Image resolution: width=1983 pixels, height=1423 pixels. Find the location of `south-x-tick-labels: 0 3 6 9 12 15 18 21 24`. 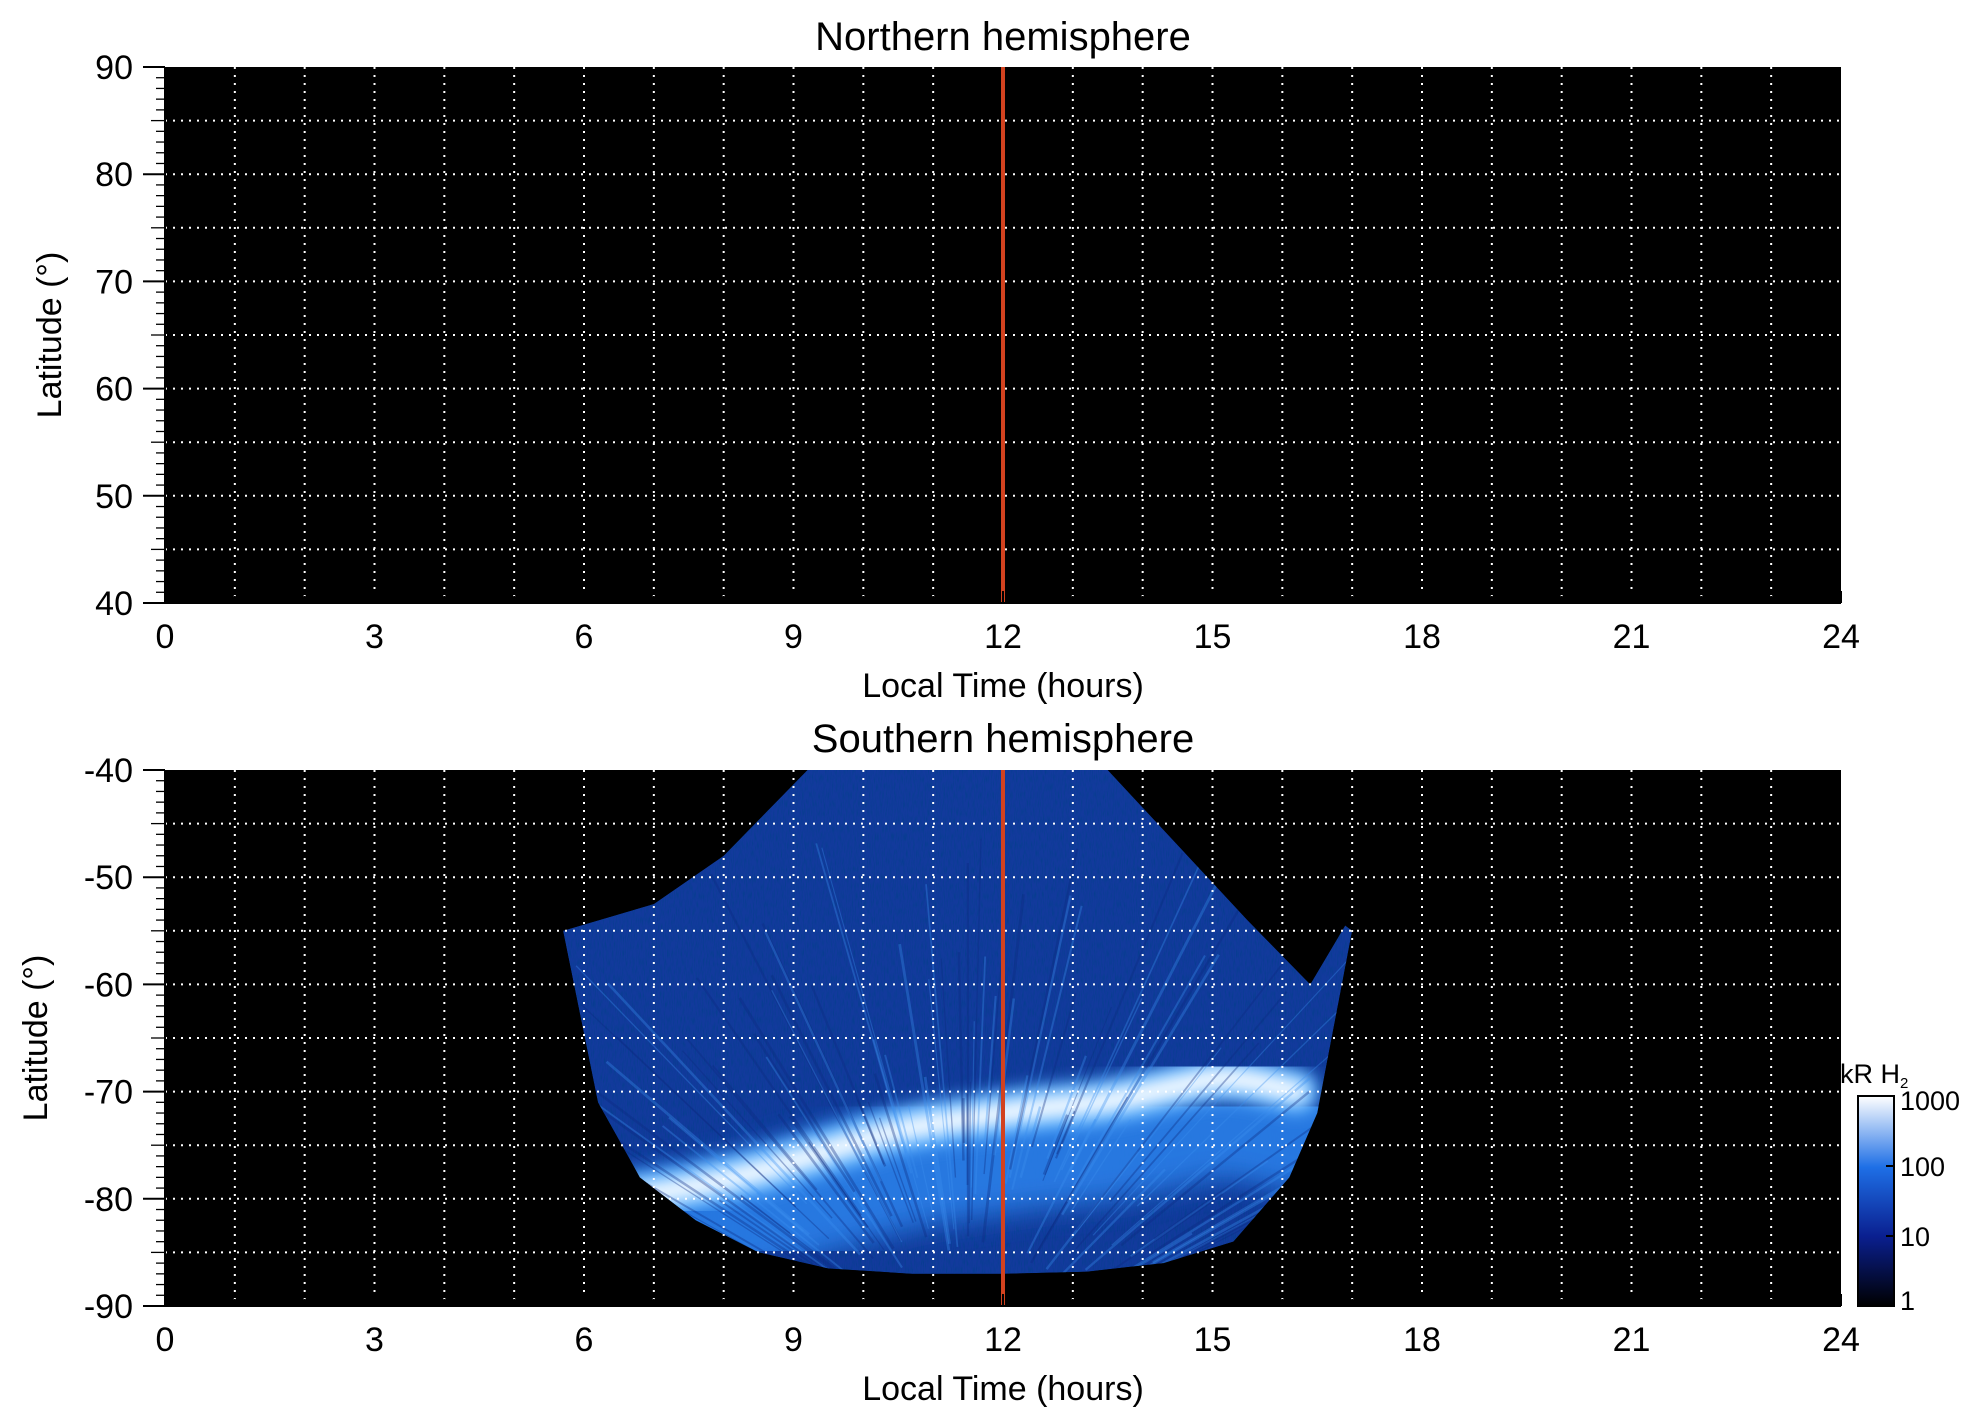

south-x-tick-labels: 0 3 6 9 12 15 18 21 24 is located at coordinates (1008, 1340).